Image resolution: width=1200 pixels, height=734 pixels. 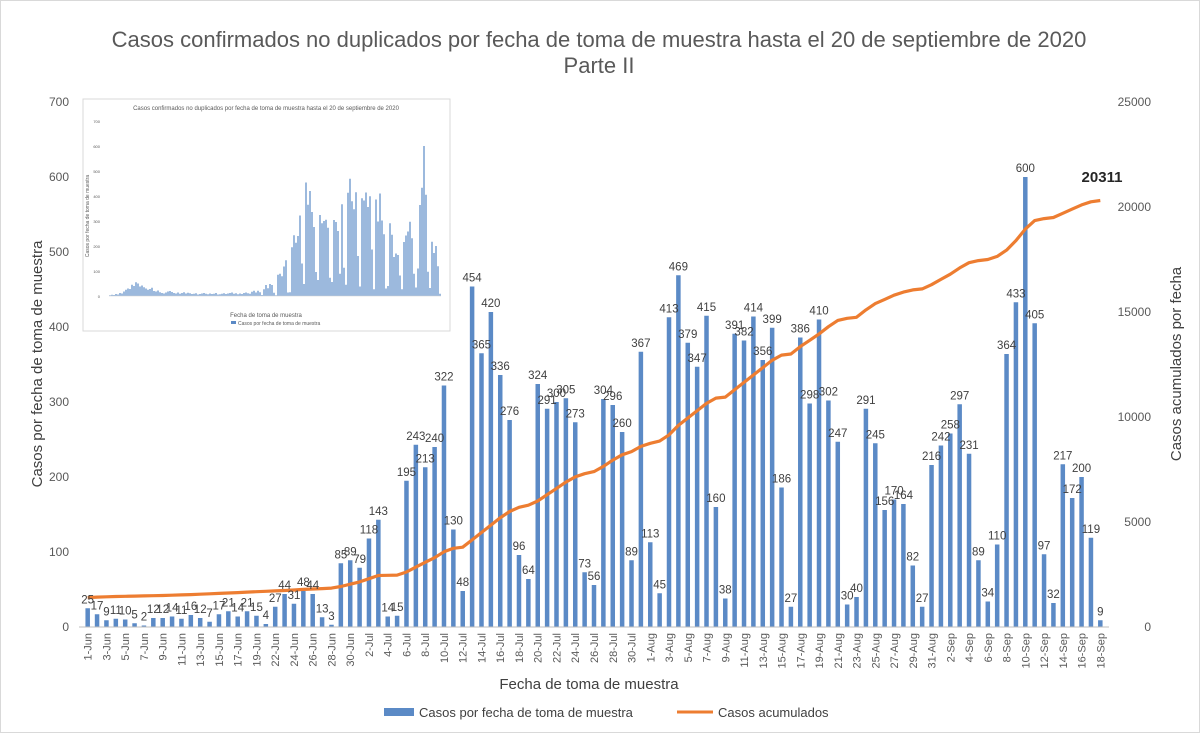 What do you see at coordinates (369, 531) in the screenshot?
I see `bar-data-label: 118` at bounding box center [369, 531].